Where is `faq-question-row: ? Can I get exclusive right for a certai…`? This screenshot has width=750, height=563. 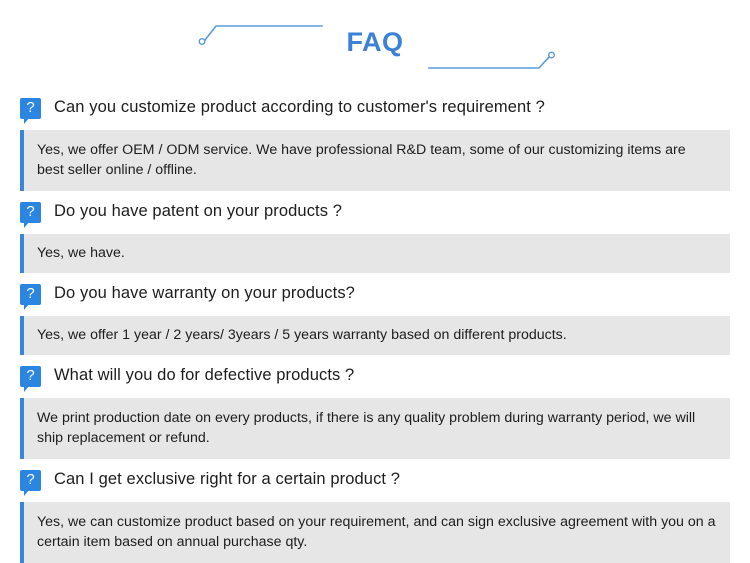 faq-question-row: ? Can I get exclusive right for a certai… is located at coordinates (375, 481).